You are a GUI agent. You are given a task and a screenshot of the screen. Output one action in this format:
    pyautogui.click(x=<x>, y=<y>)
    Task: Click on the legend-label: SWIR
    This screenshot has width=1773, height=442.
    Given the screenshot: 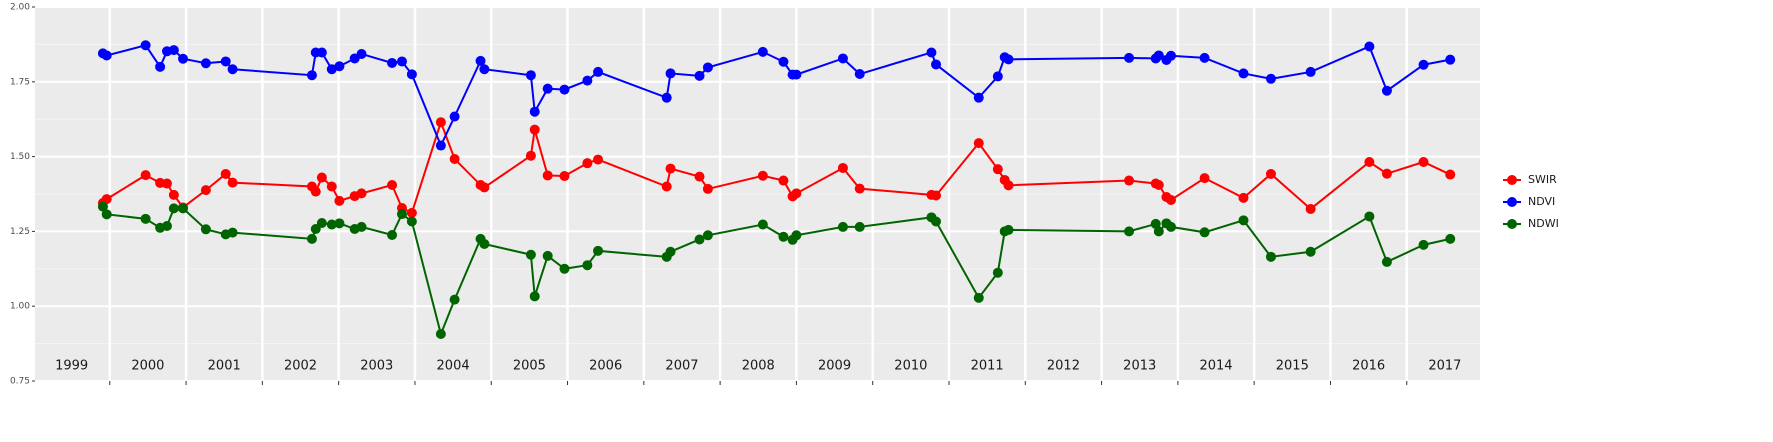 What is the action you would take?
    pyautogui.click(x=1542, y=179)
    